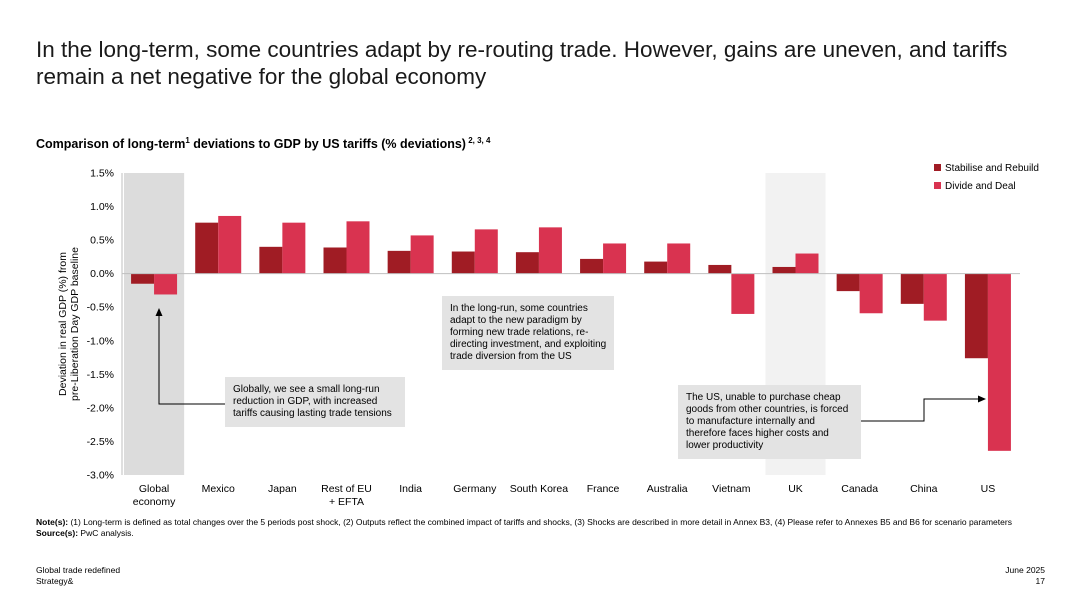  What do you see at coordinates (102, 174) in the screenshot?
I see `y-tick-label: 1.5%` at bounding box center [102, 174].